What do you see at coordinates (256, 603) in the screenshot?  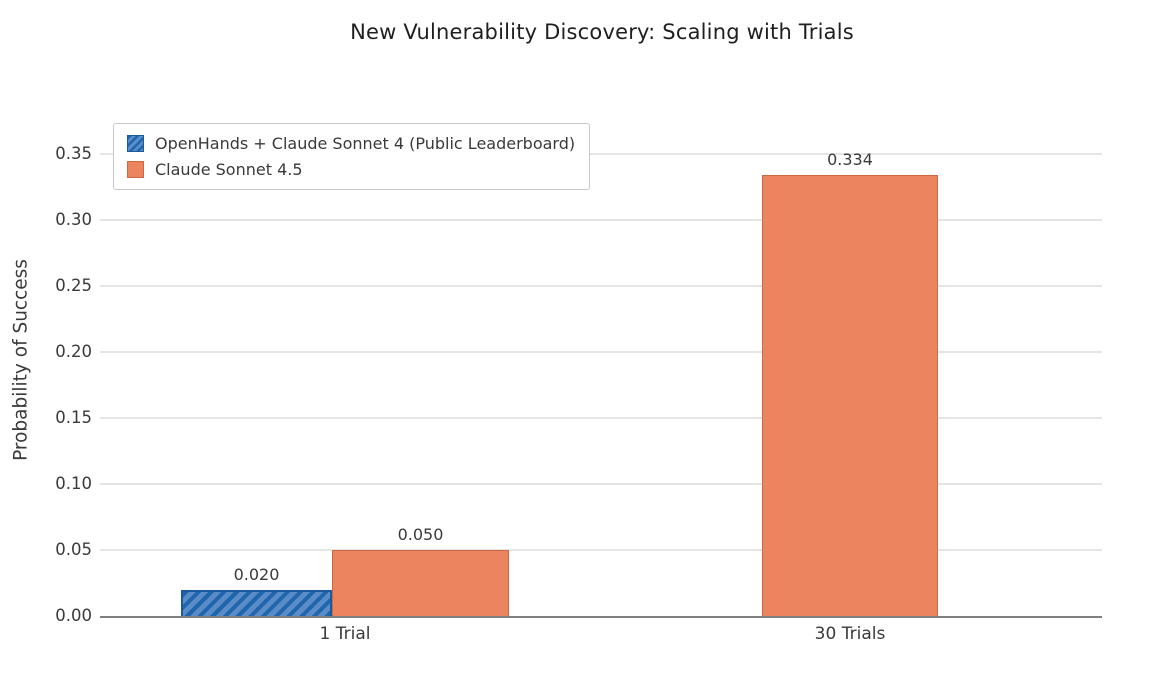 I see `bar-openhands-1-trial` at bounding box center [256, 603].